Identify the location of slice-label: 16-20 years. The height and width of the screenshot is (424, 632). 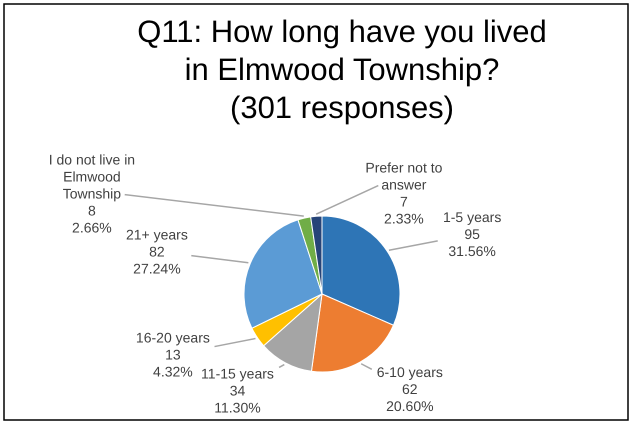
(173, 338).